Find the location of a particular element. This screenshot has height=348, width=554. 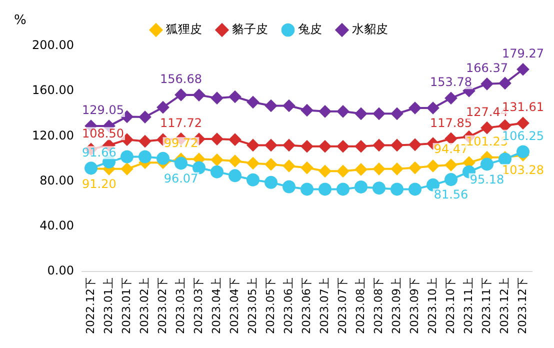

x-tick-label: 2023.08上 is located at coordinates (360, 306).